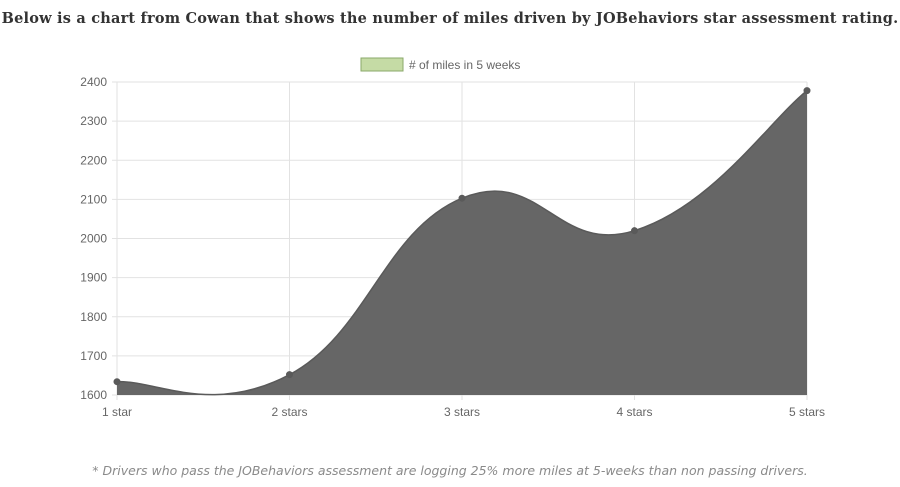 This screenshot has width=900, height=487. What do you see at coordinates (93, 356) in the screenshot?
I see `y-tick-label: 1700` at bounding box center [93, 356].